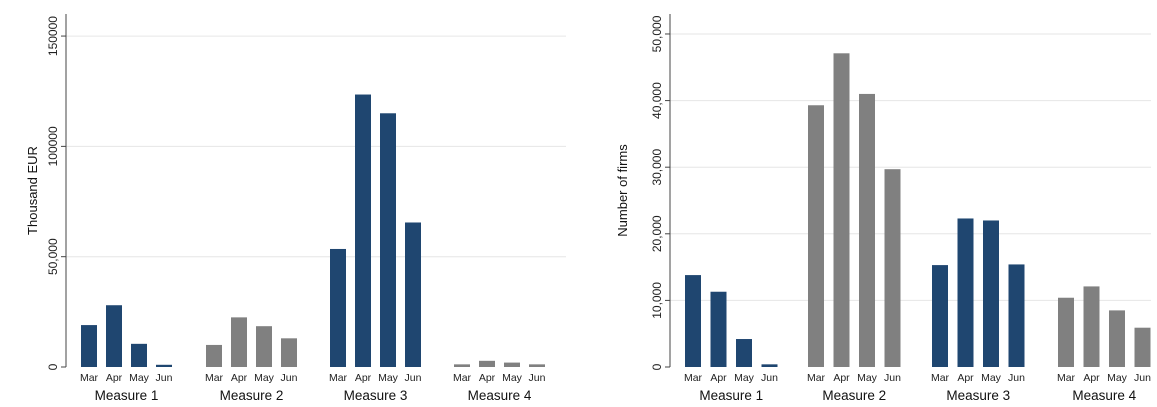 Image resolution: width=1157 pixels, height=407 pixels. I want to click on y-axis-label: Number of firms, so click(622, 190).